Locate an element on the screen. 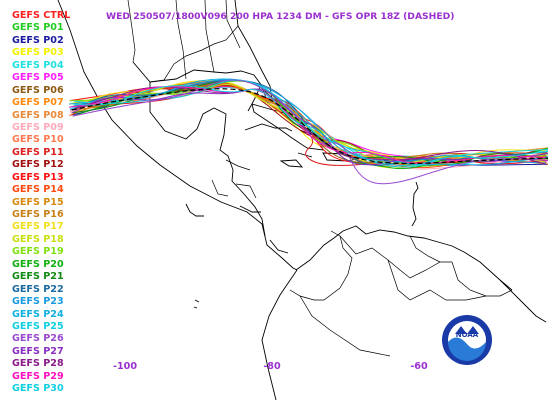 The width and height of the screenshot is (548, 412). legend-item: GEFS P29 is located at coordinates (38, 376).